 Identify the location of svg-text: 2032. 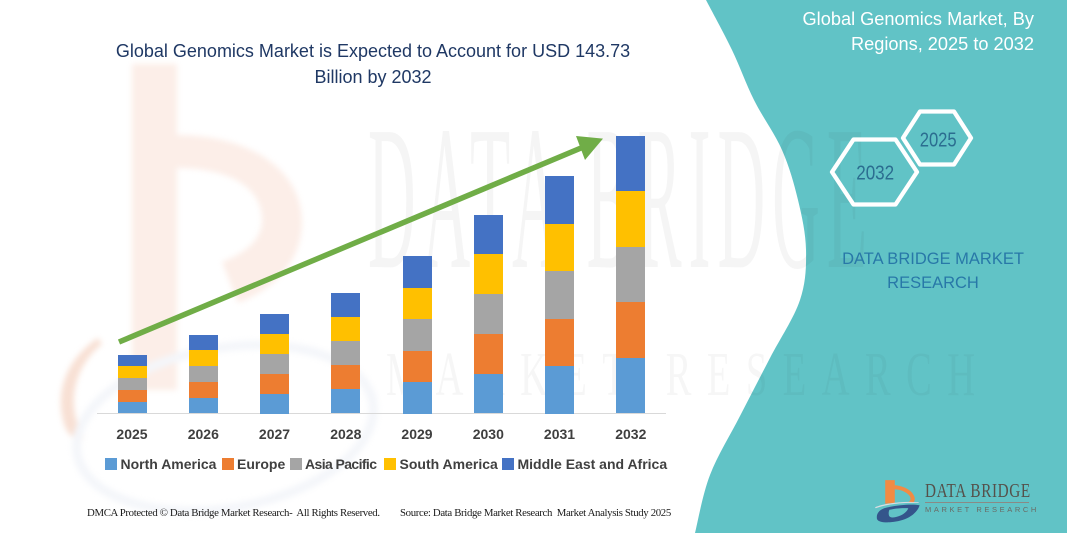
(875, 173).